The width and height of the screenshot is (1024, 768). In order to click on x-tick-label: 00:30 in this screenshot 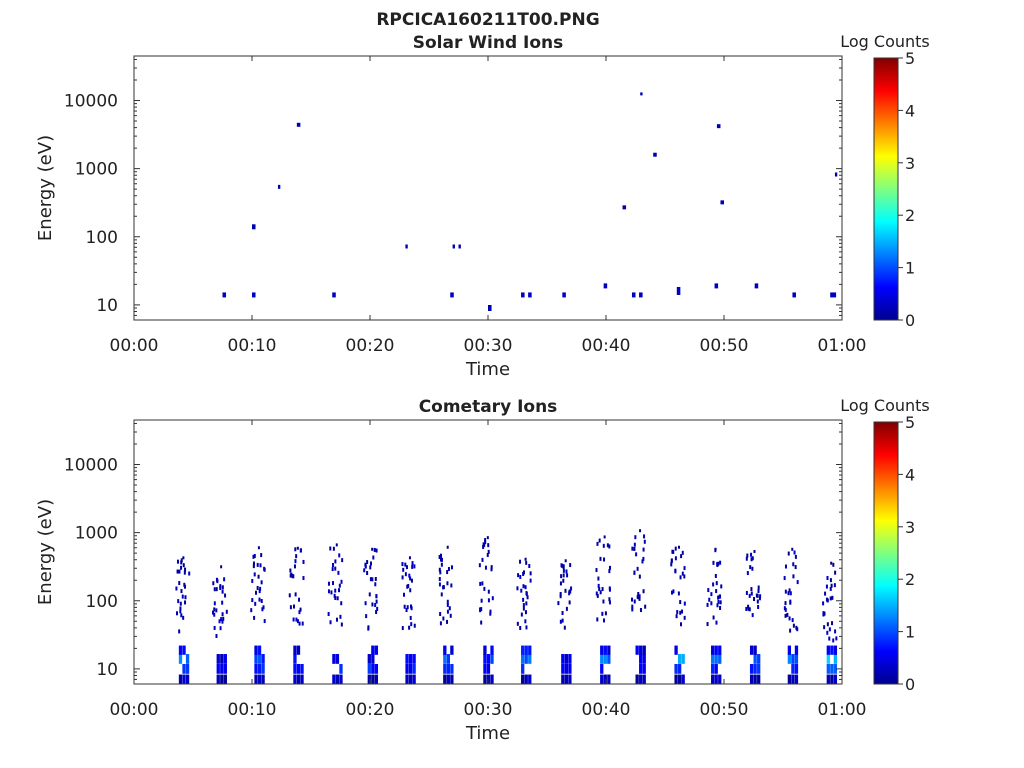, I will do `click(488, 710)`.